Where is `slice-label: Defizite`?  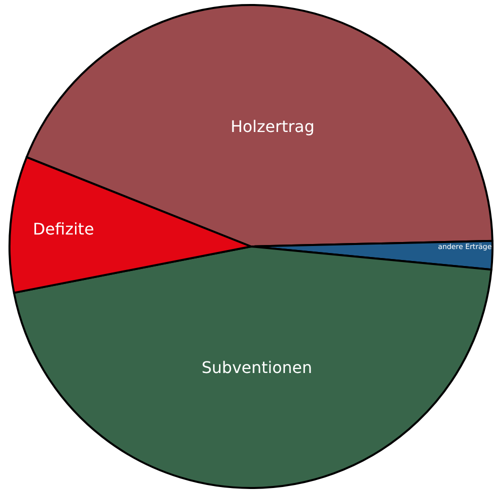 slice-label: Defizite is located at coordinates (63, 229).